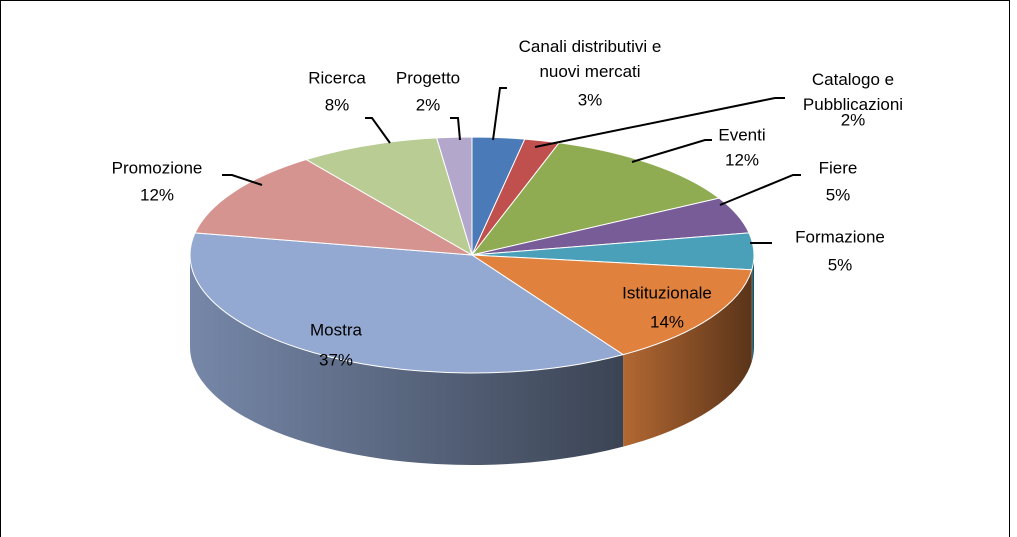 The height and width of the screenshot is (537, 1017). What do you see at coordinates (337, 78) in the screenshot?
I see `slice-label: Ricerca` at bounding box center [337, 78].